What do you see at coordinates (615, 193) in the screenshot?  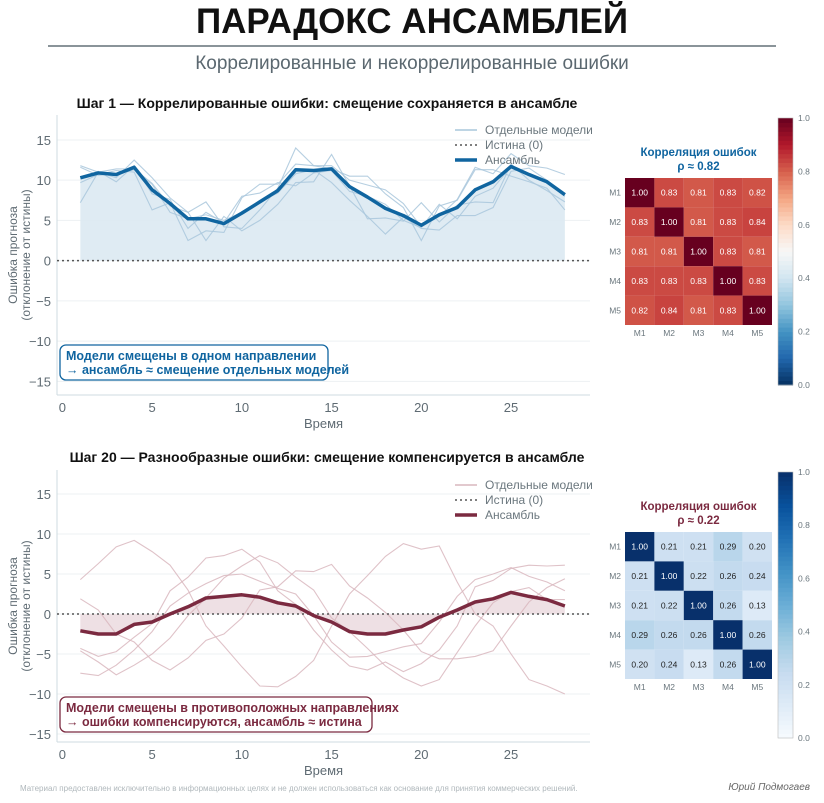 I see `heatmap-row-label: M1` at bounding box center [615, 193].